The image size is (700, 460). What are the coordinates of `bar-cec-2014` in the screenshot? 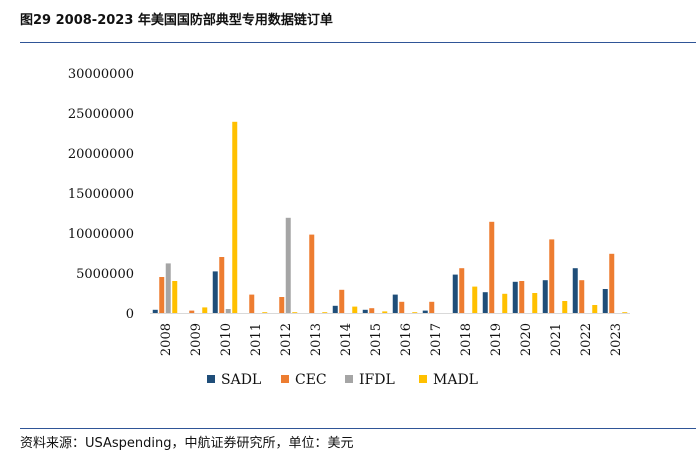 It's located at (342, 301).